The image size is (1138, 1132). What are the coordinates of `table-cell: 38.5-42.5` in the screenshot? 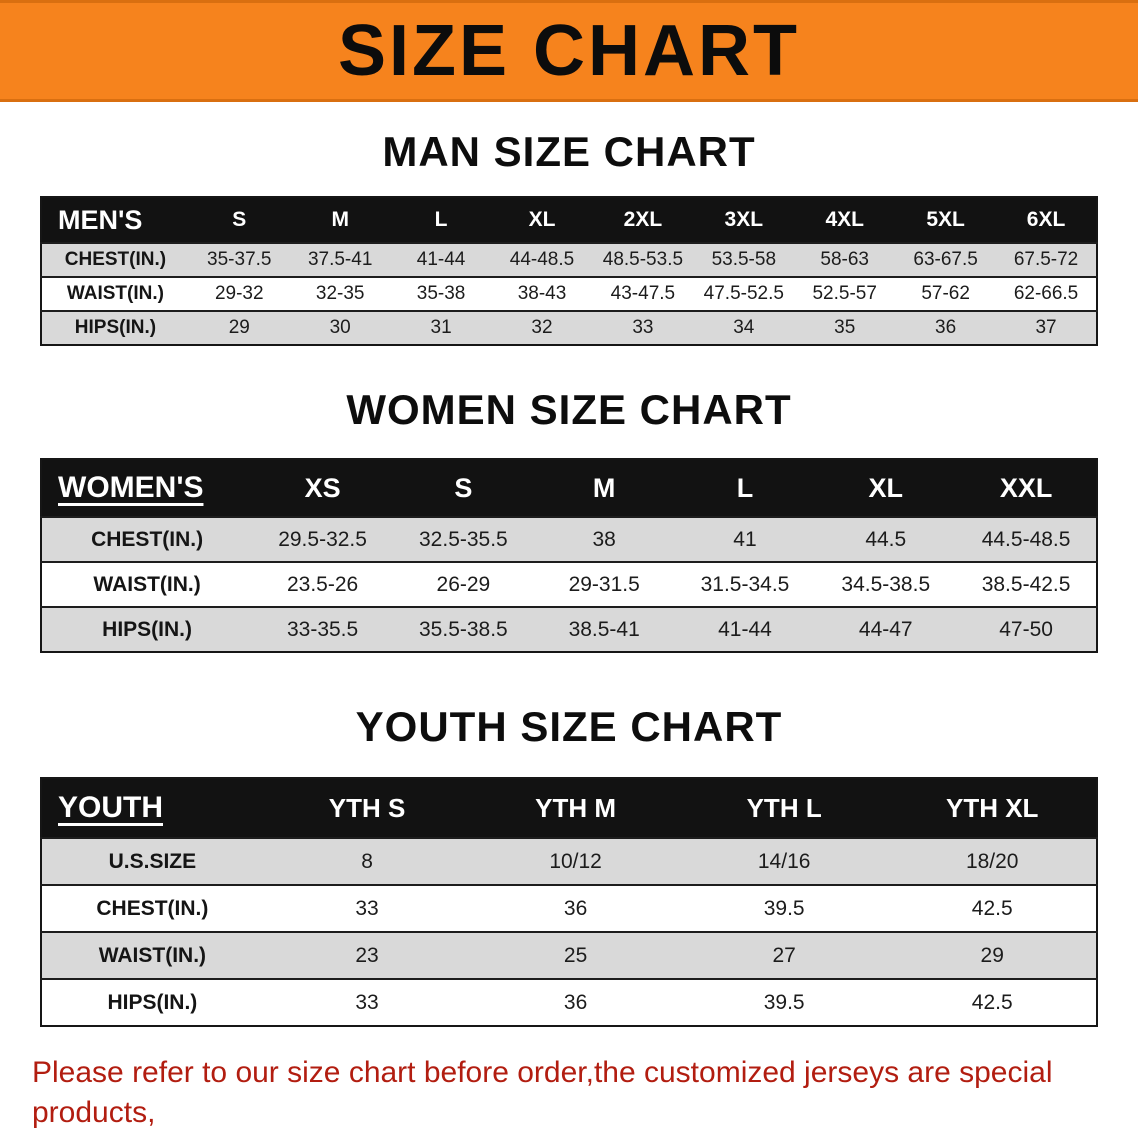 It's located at (1026, 584).